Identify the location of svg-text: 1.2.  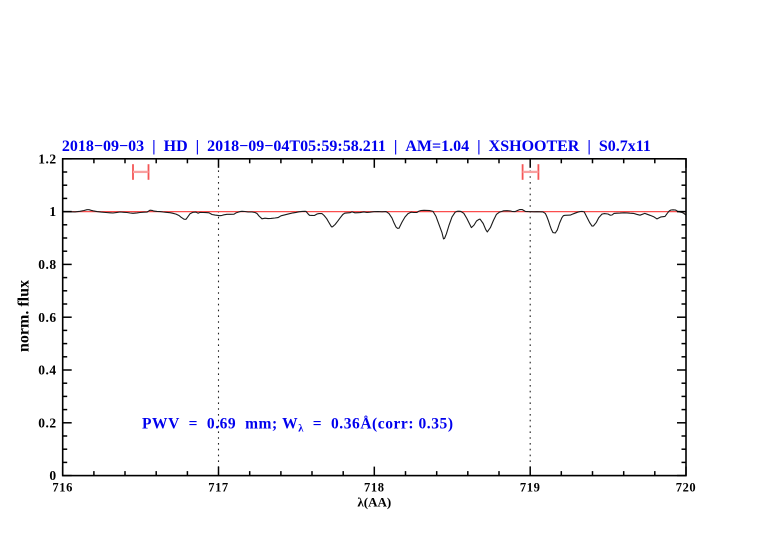
(47, 158).